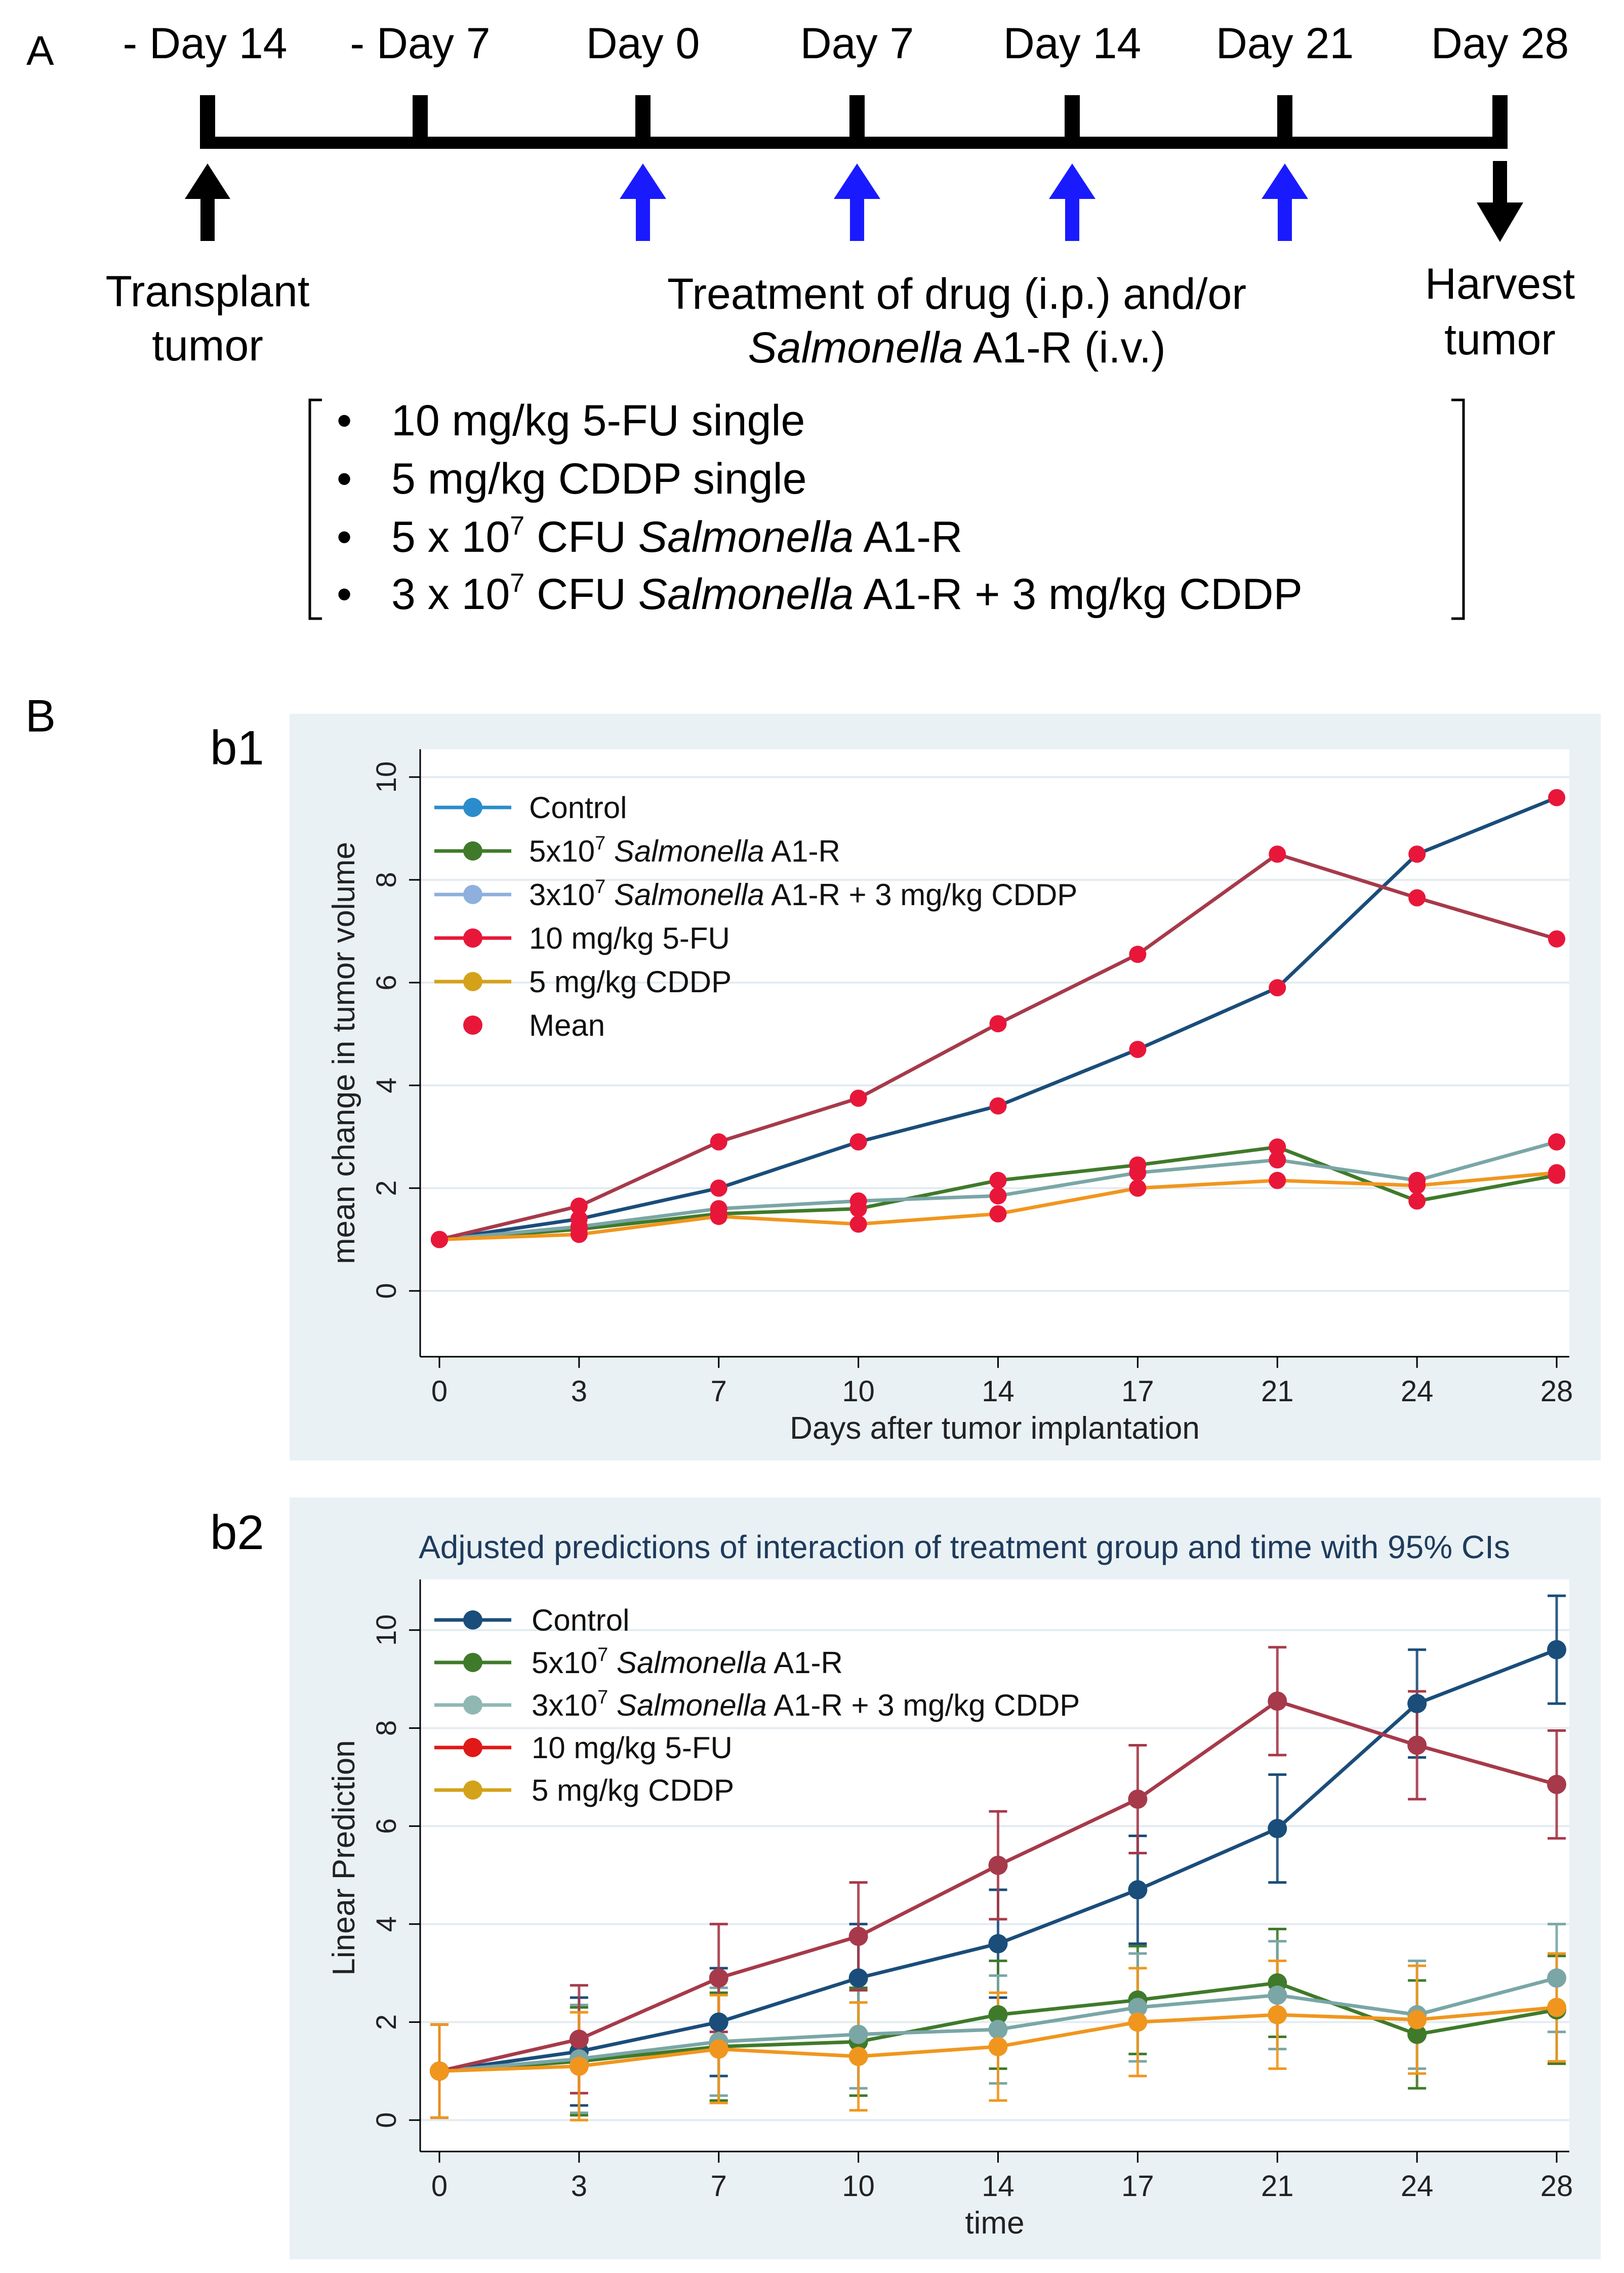 The width and height of the screenshot is (1624, 2273). I want to click on chart-b1-y-tick-label: 8, so click(386, 879).